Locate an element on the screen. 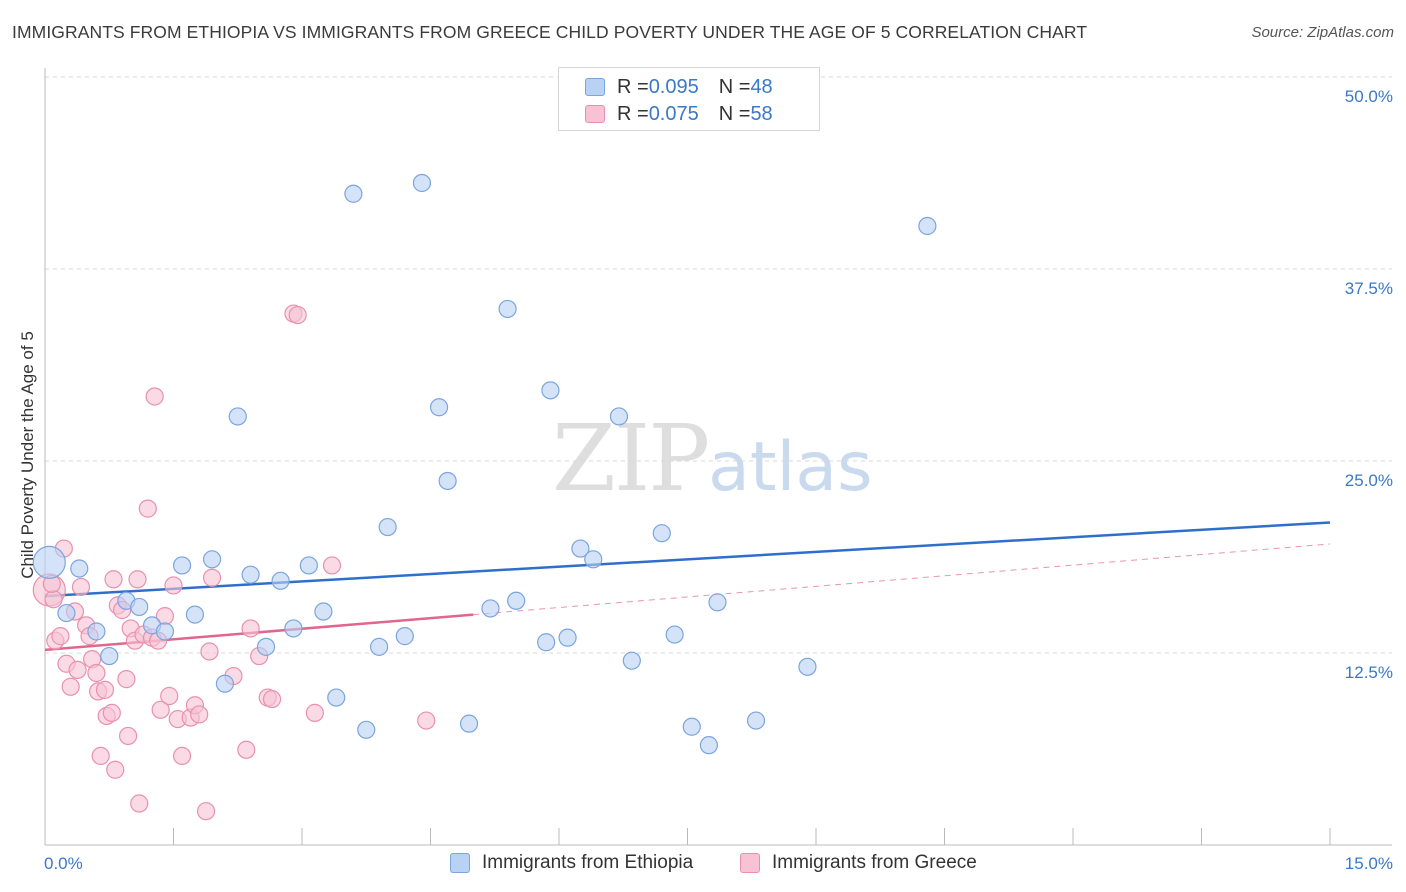 The width and height of the screenshot is (1406, 892). ethiopia-trend-line is located at coordinates (687, 559).